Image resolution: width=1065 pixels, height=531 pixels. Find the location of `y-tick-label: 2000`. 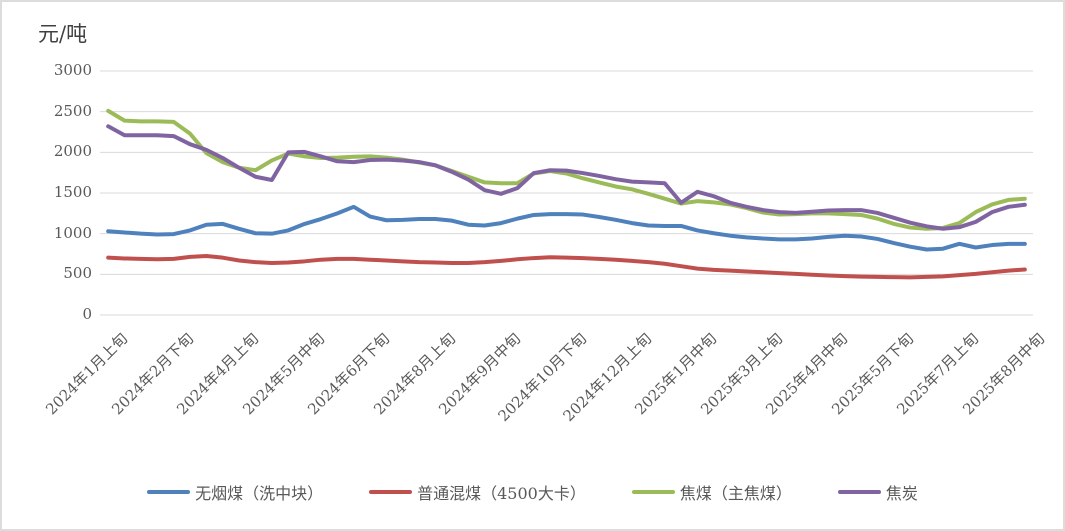

y-tick-label: 2000 is located at coordinates (72, 151).